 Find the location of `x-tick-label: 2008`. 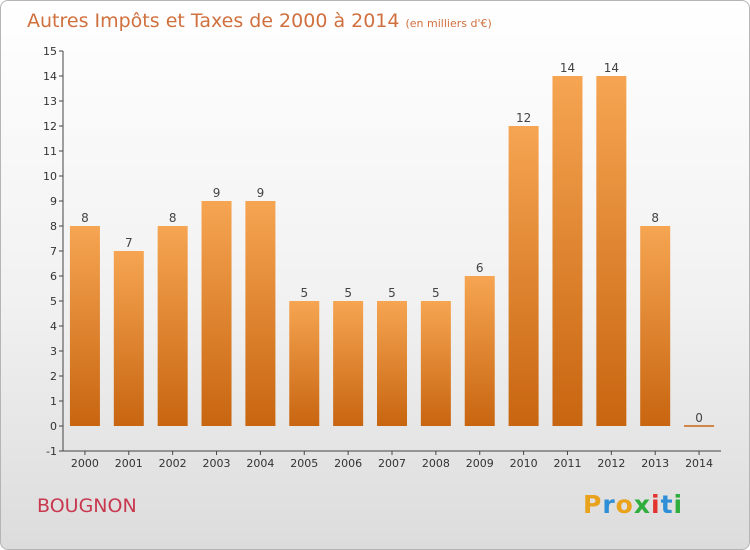

x-tick-label: 2008 is located at coordinates (436, 463).